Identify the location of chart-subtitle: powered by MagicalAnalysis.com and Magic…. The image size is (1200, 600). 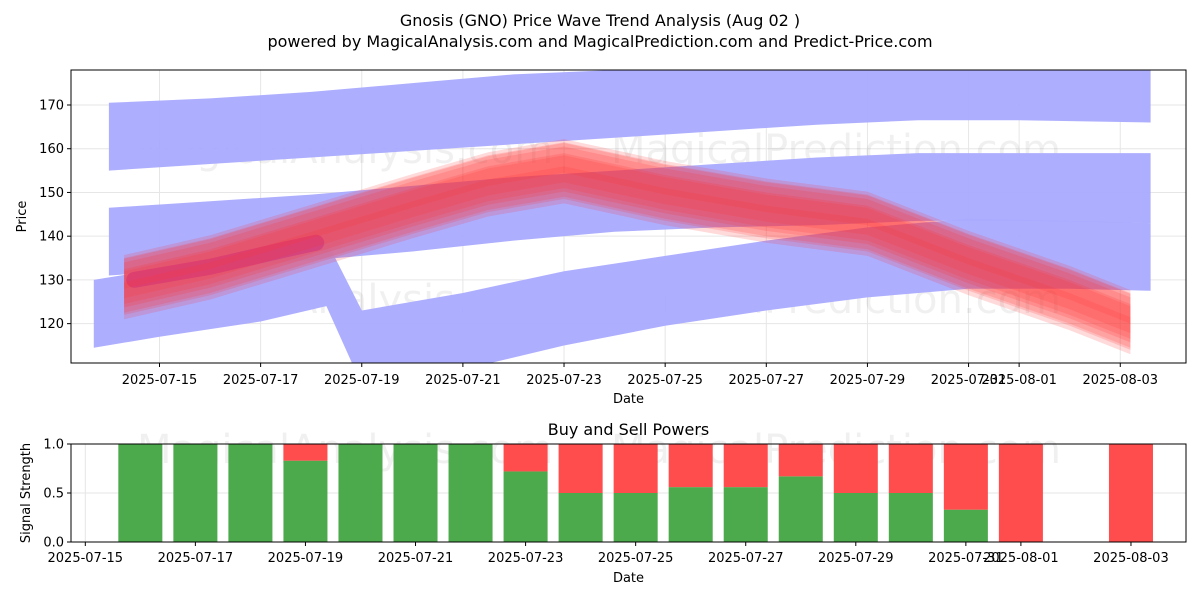
(599, 41).